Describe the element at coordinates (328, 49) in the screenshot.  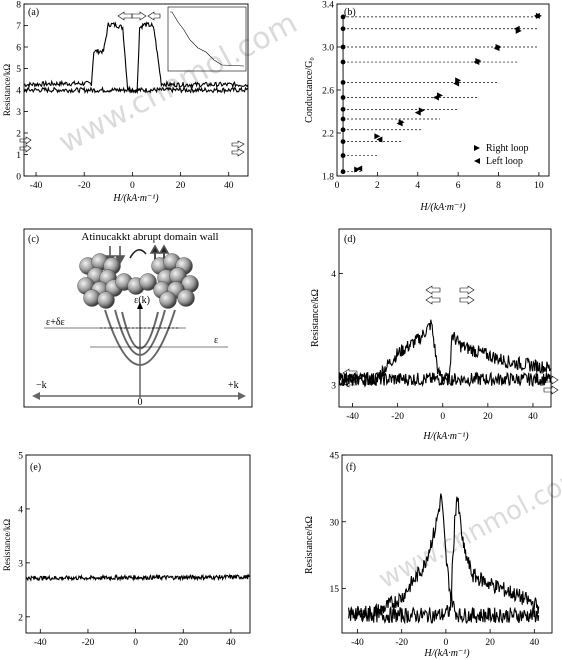
I see `y-tick-label: 3.0` at that location.